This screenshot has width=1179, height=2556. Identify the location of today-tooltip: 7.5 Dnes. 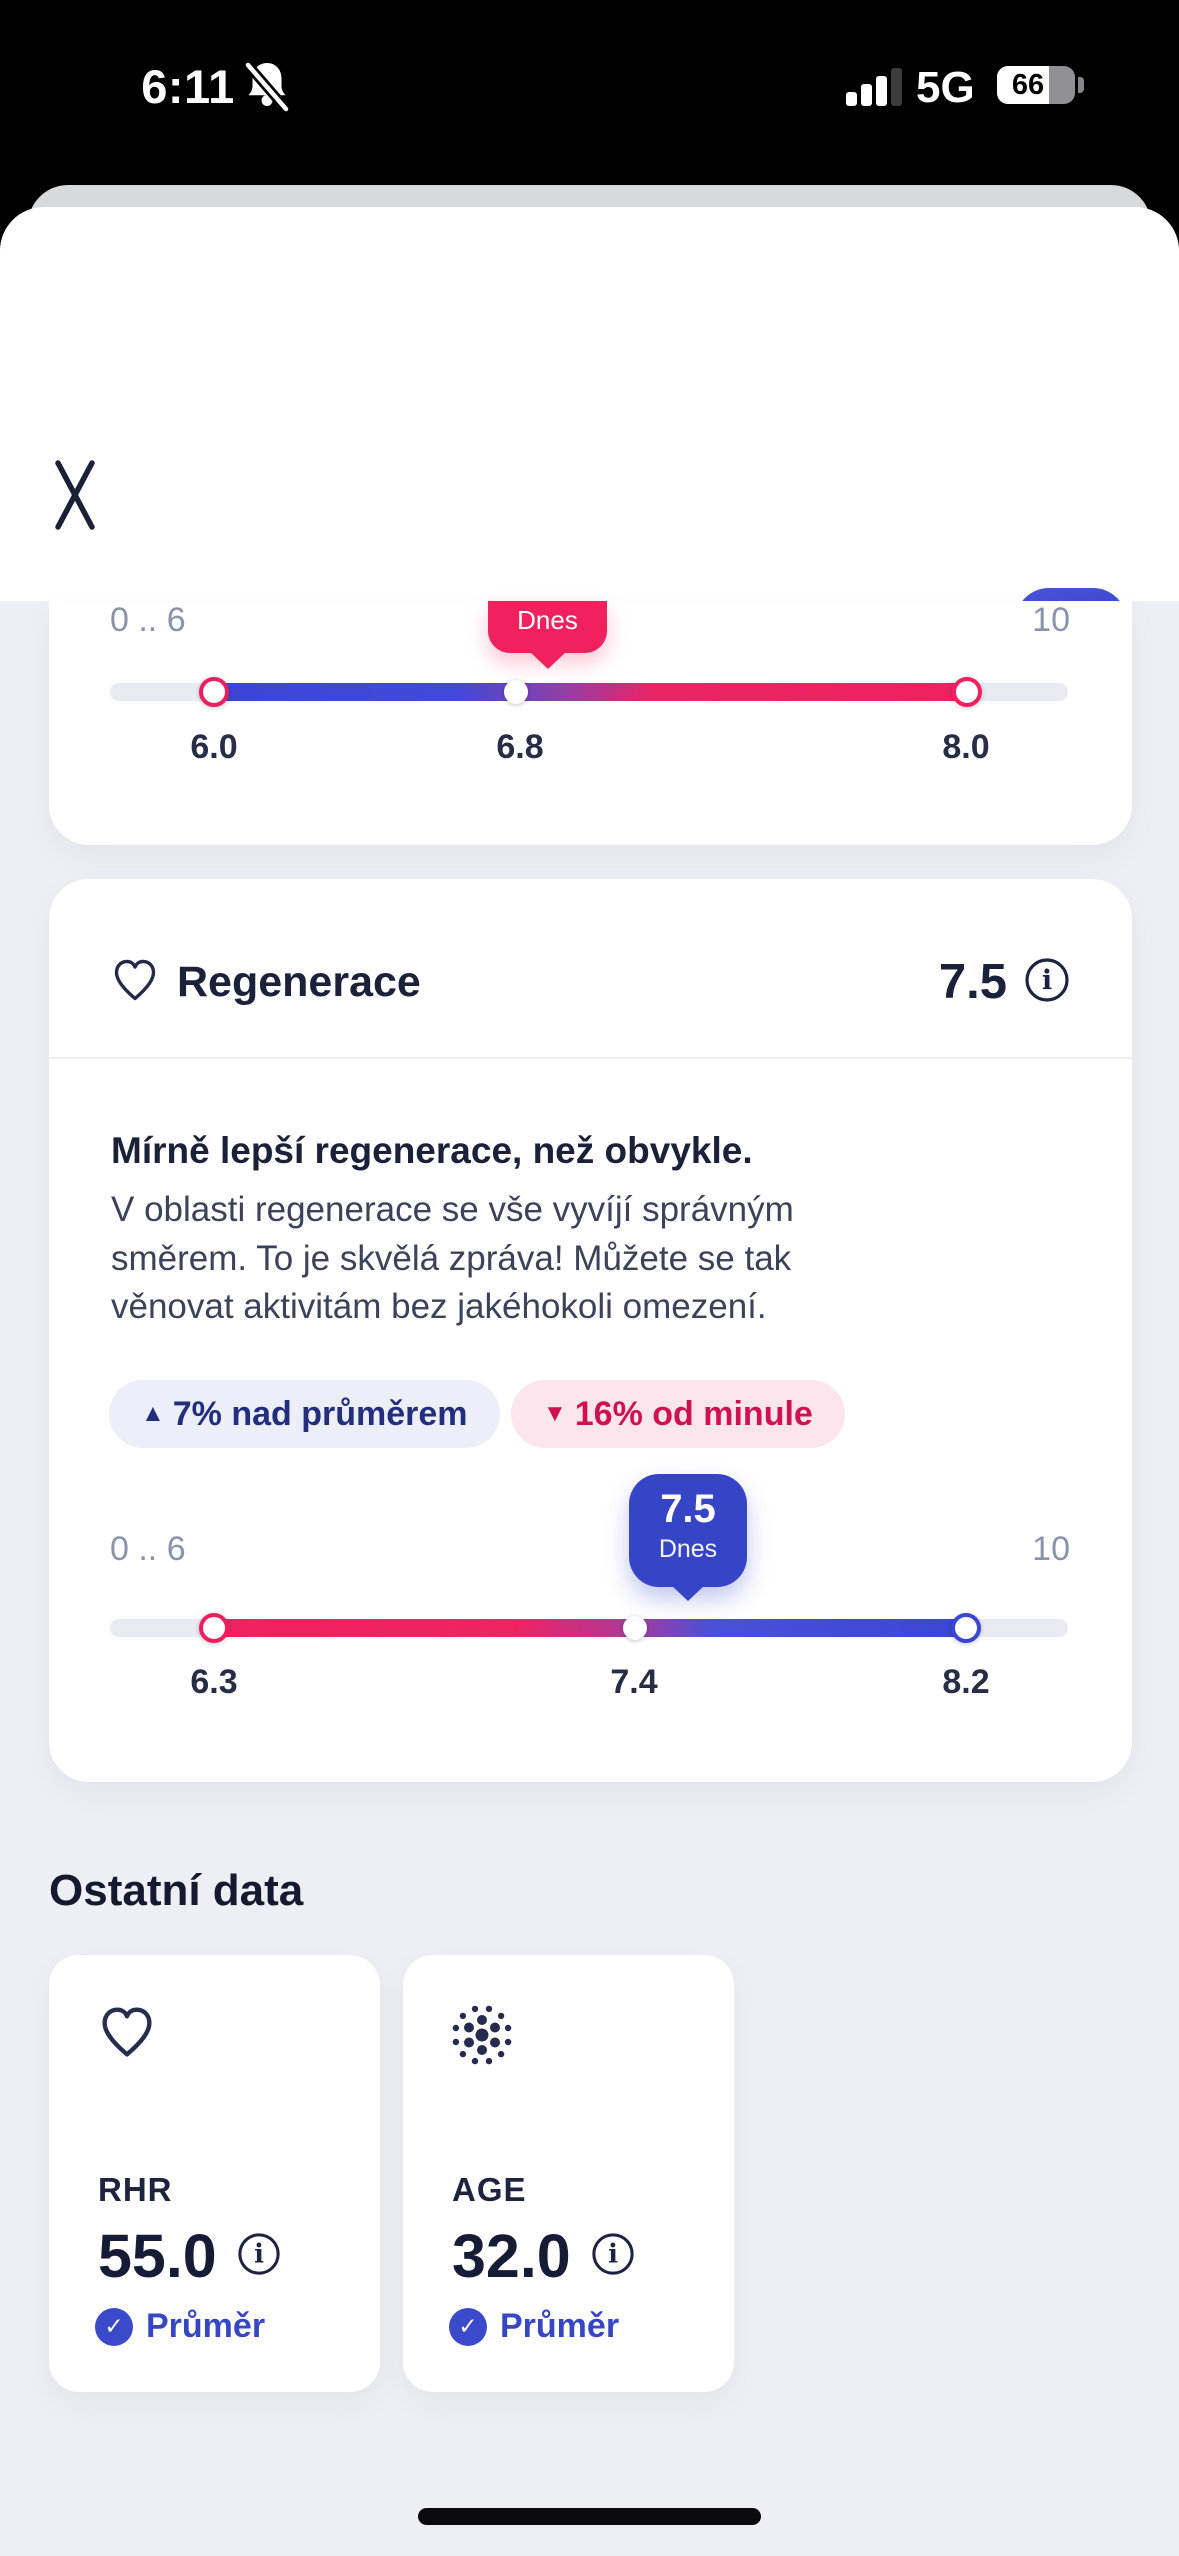
(688, 1530).